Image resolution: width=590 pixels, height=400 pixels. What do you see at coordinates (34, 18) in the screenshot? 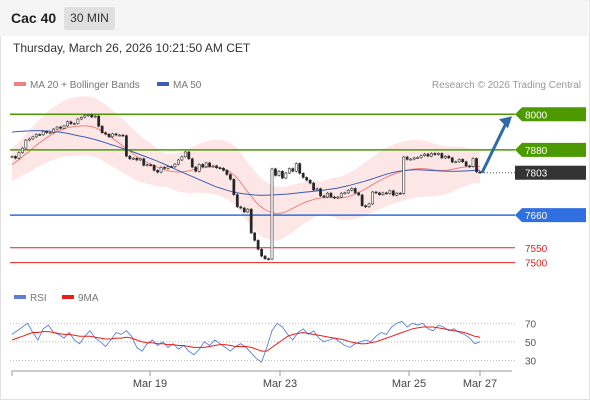
I see `symbol-title: Cac 40` at bounding box center [34, 18].